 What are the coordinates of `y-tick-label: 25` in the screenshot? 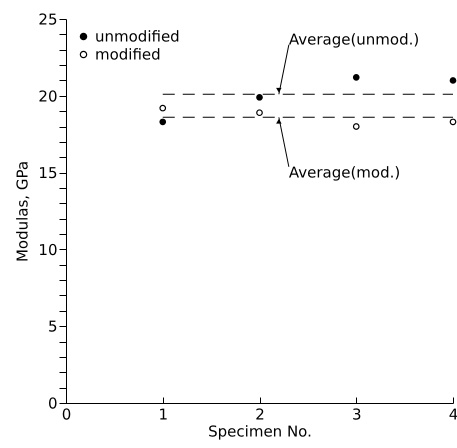 It's located at (48, 19).